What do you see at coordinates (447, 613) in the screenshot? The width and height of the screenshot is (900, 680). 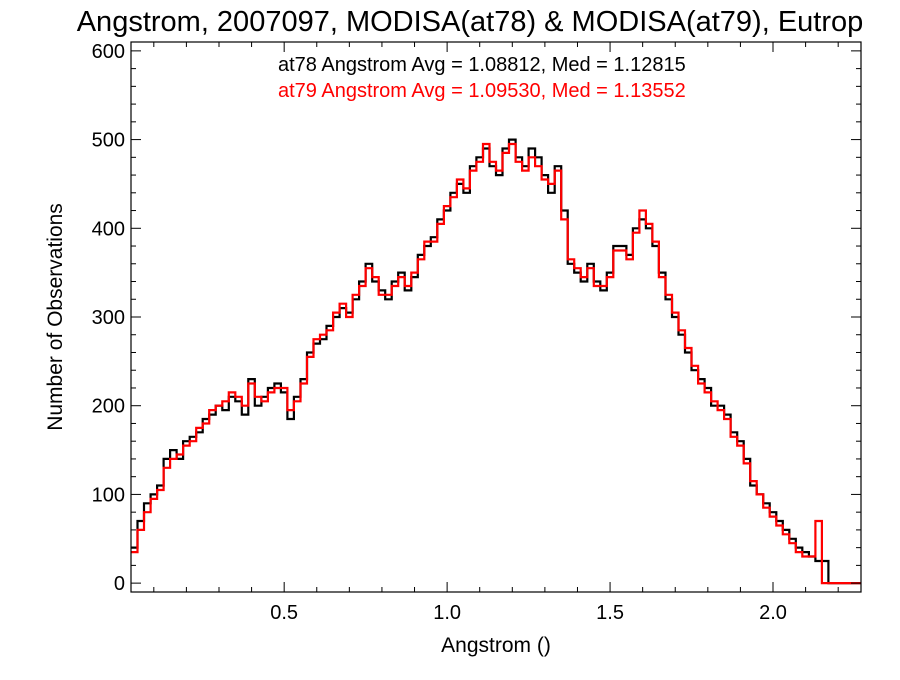 I see `x-tick-label: 1.0` at bounding box center [447, 613].